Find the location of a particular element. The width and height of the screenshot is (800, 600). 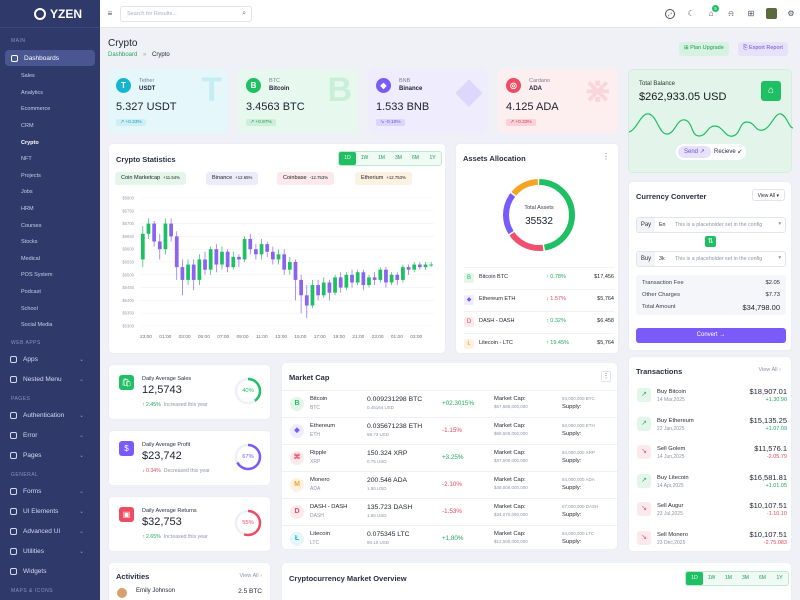

sidebar-item-school: School is located at coordinates (29, 308).